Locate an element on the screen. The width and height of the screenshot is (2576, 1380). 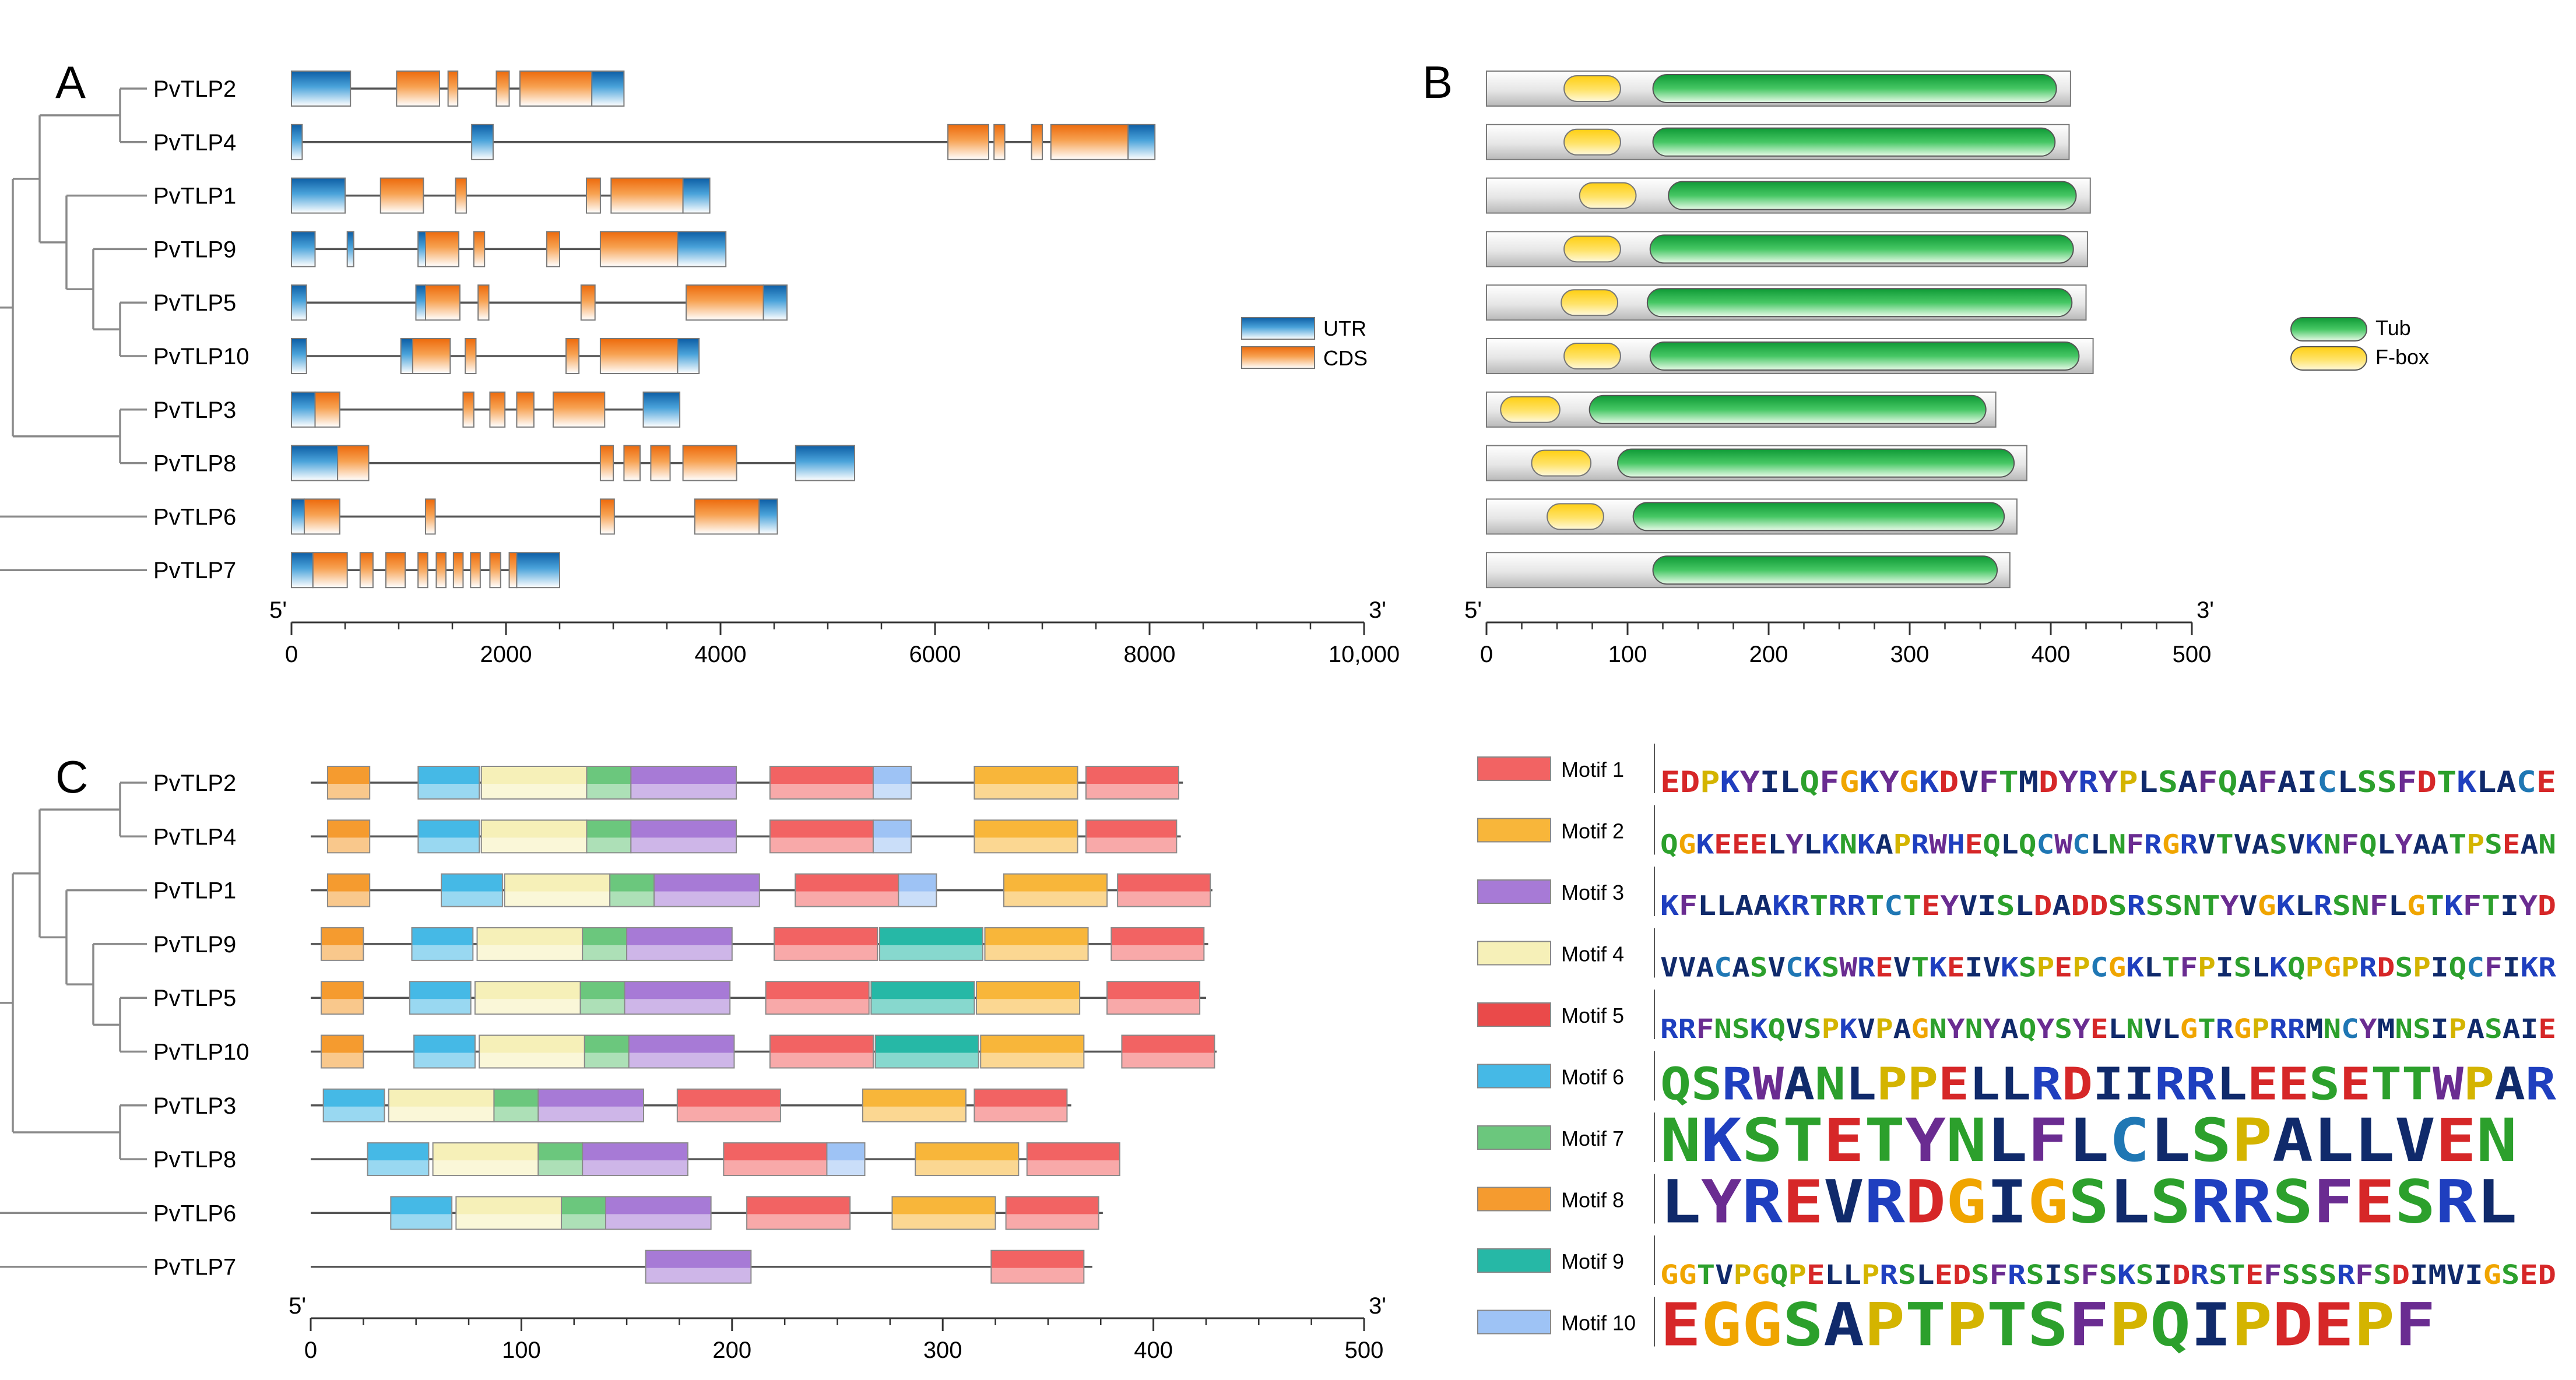
motif-7-label: Motif 7 is located at coordinates (1592, 1138).